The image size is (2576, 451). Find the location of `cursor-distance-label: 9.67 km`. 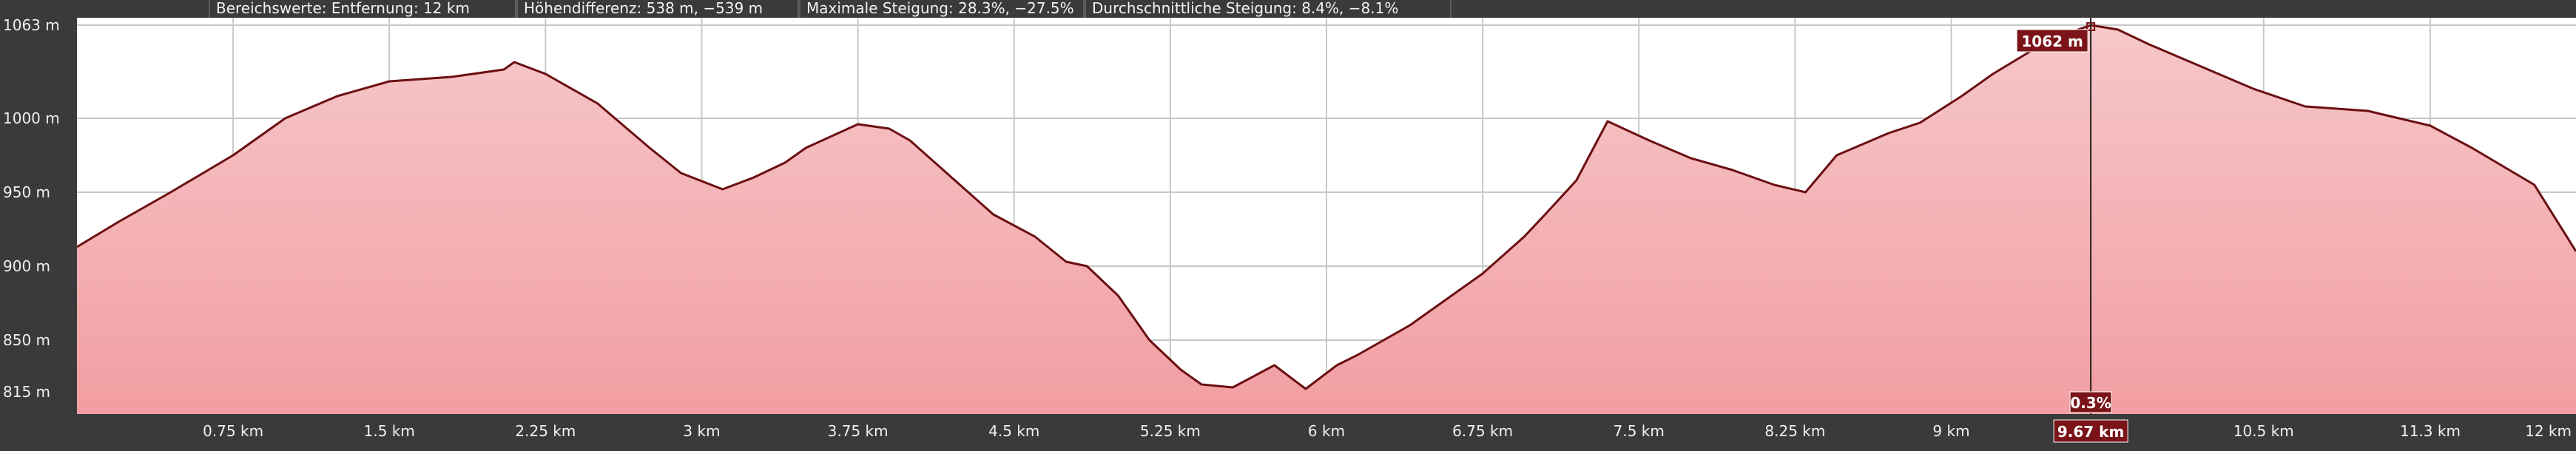

cursor-distance-label: 9.67 km is located at coordinates (2090, 432).